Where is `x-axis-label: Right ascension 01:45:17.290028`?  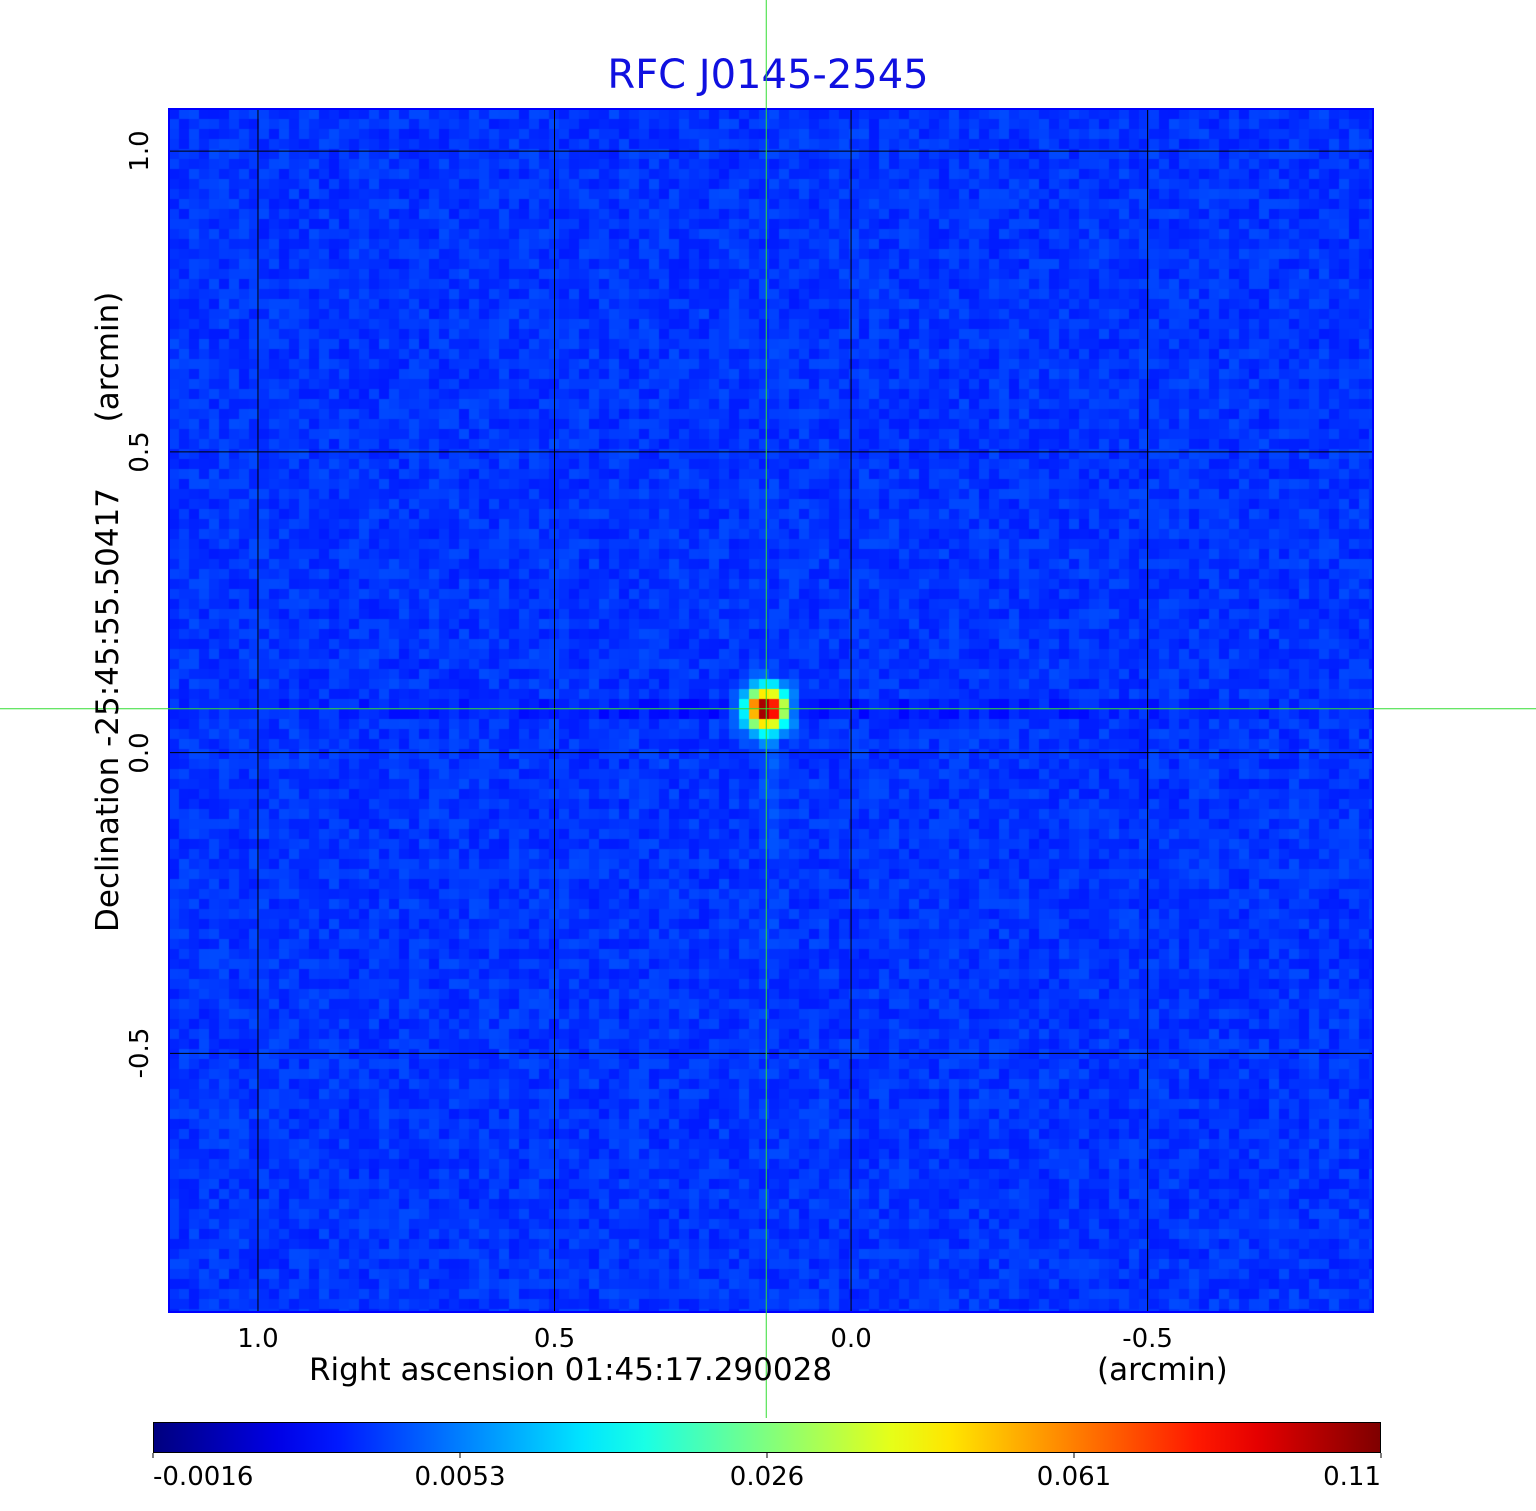
x-axis-label: Right ascension 01:45:17.290028 is located at coordinates (571, 1370).